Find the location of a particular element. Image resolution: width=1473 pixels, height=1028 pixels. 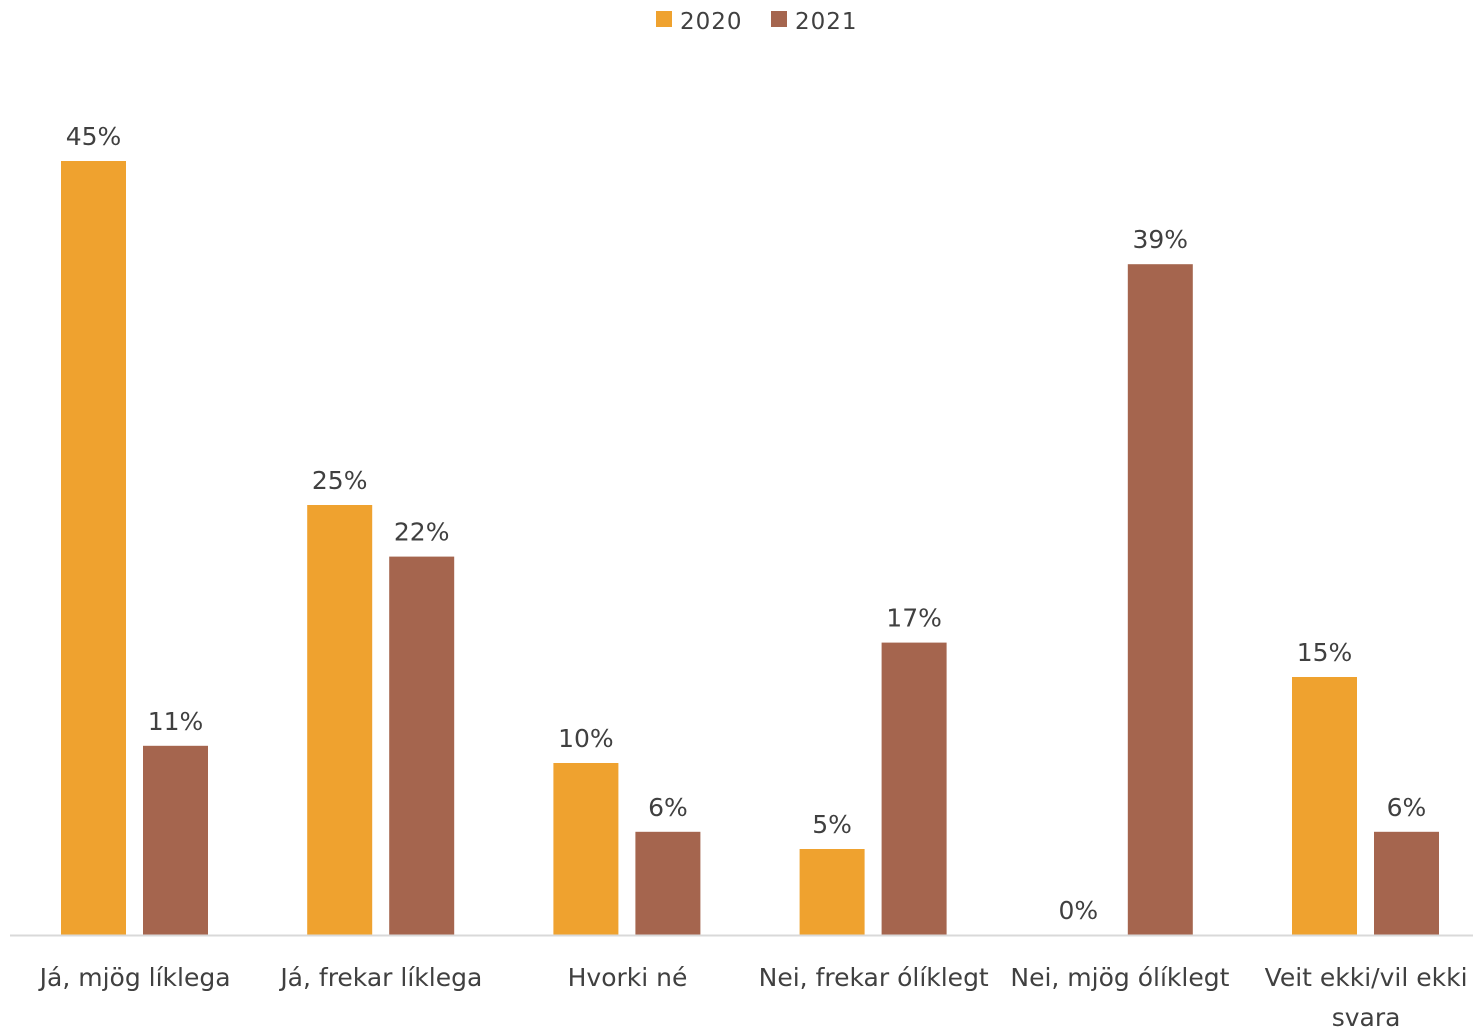

category-label-nei-frekar-l-klegt: Nei, frekar ólíklegt is located at coordinates (874, 977).